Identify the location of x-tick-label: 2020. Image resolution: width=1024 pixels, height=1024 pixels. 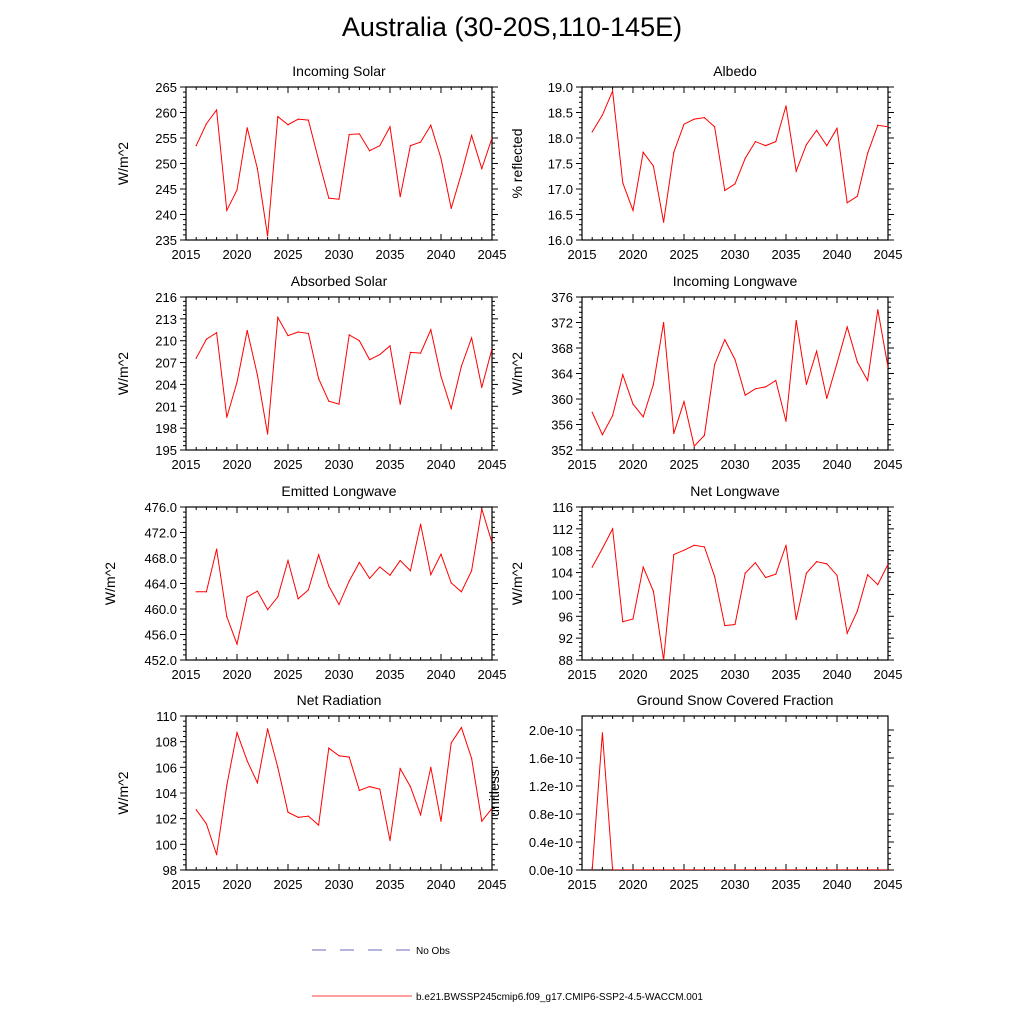
(633, 884).